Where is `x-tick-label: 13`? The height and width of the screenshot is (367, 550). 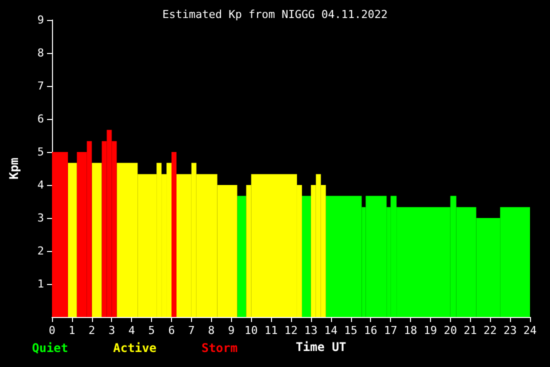 x-tick-label: 13 is located at coordinates (311, 330).